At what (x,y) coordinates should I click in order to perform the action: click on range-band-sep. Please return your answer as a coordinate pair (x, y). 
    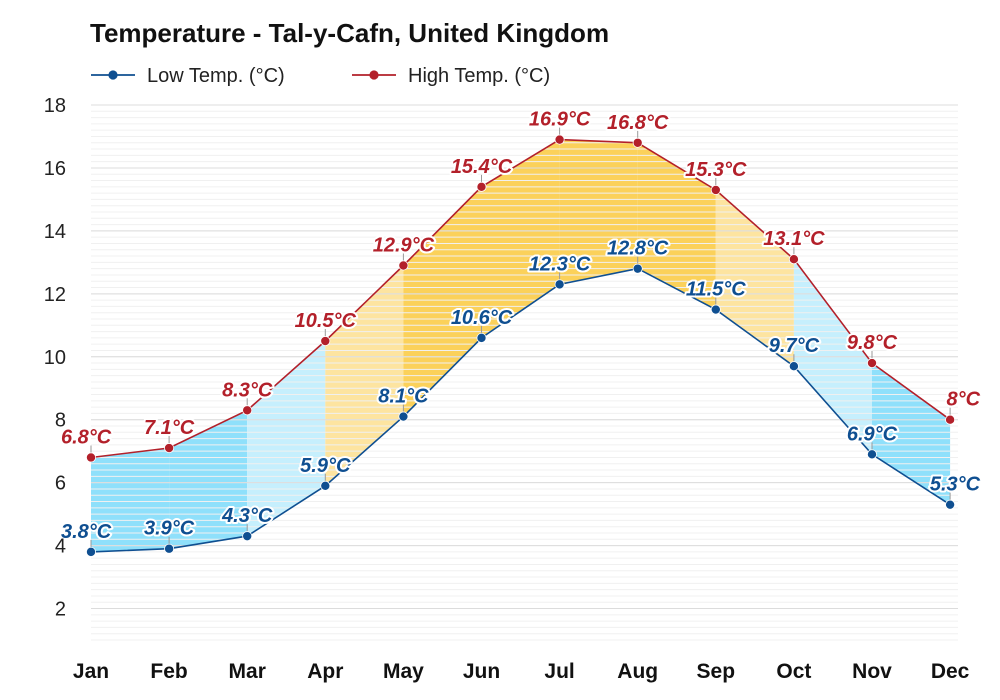
    Looking at the image, I should click on (754, 278).